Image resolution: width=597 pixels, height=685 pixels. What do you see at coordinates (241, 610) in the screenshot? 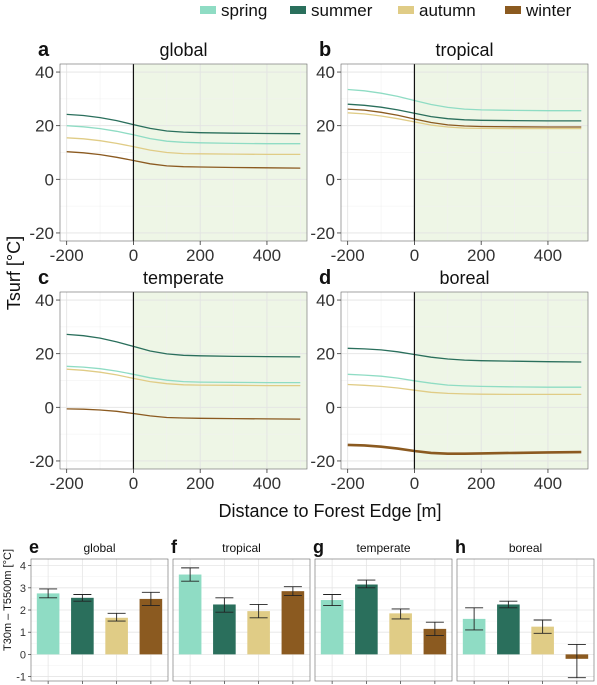
I see `panel-f: f tropical` at bounding box center [241, 610].